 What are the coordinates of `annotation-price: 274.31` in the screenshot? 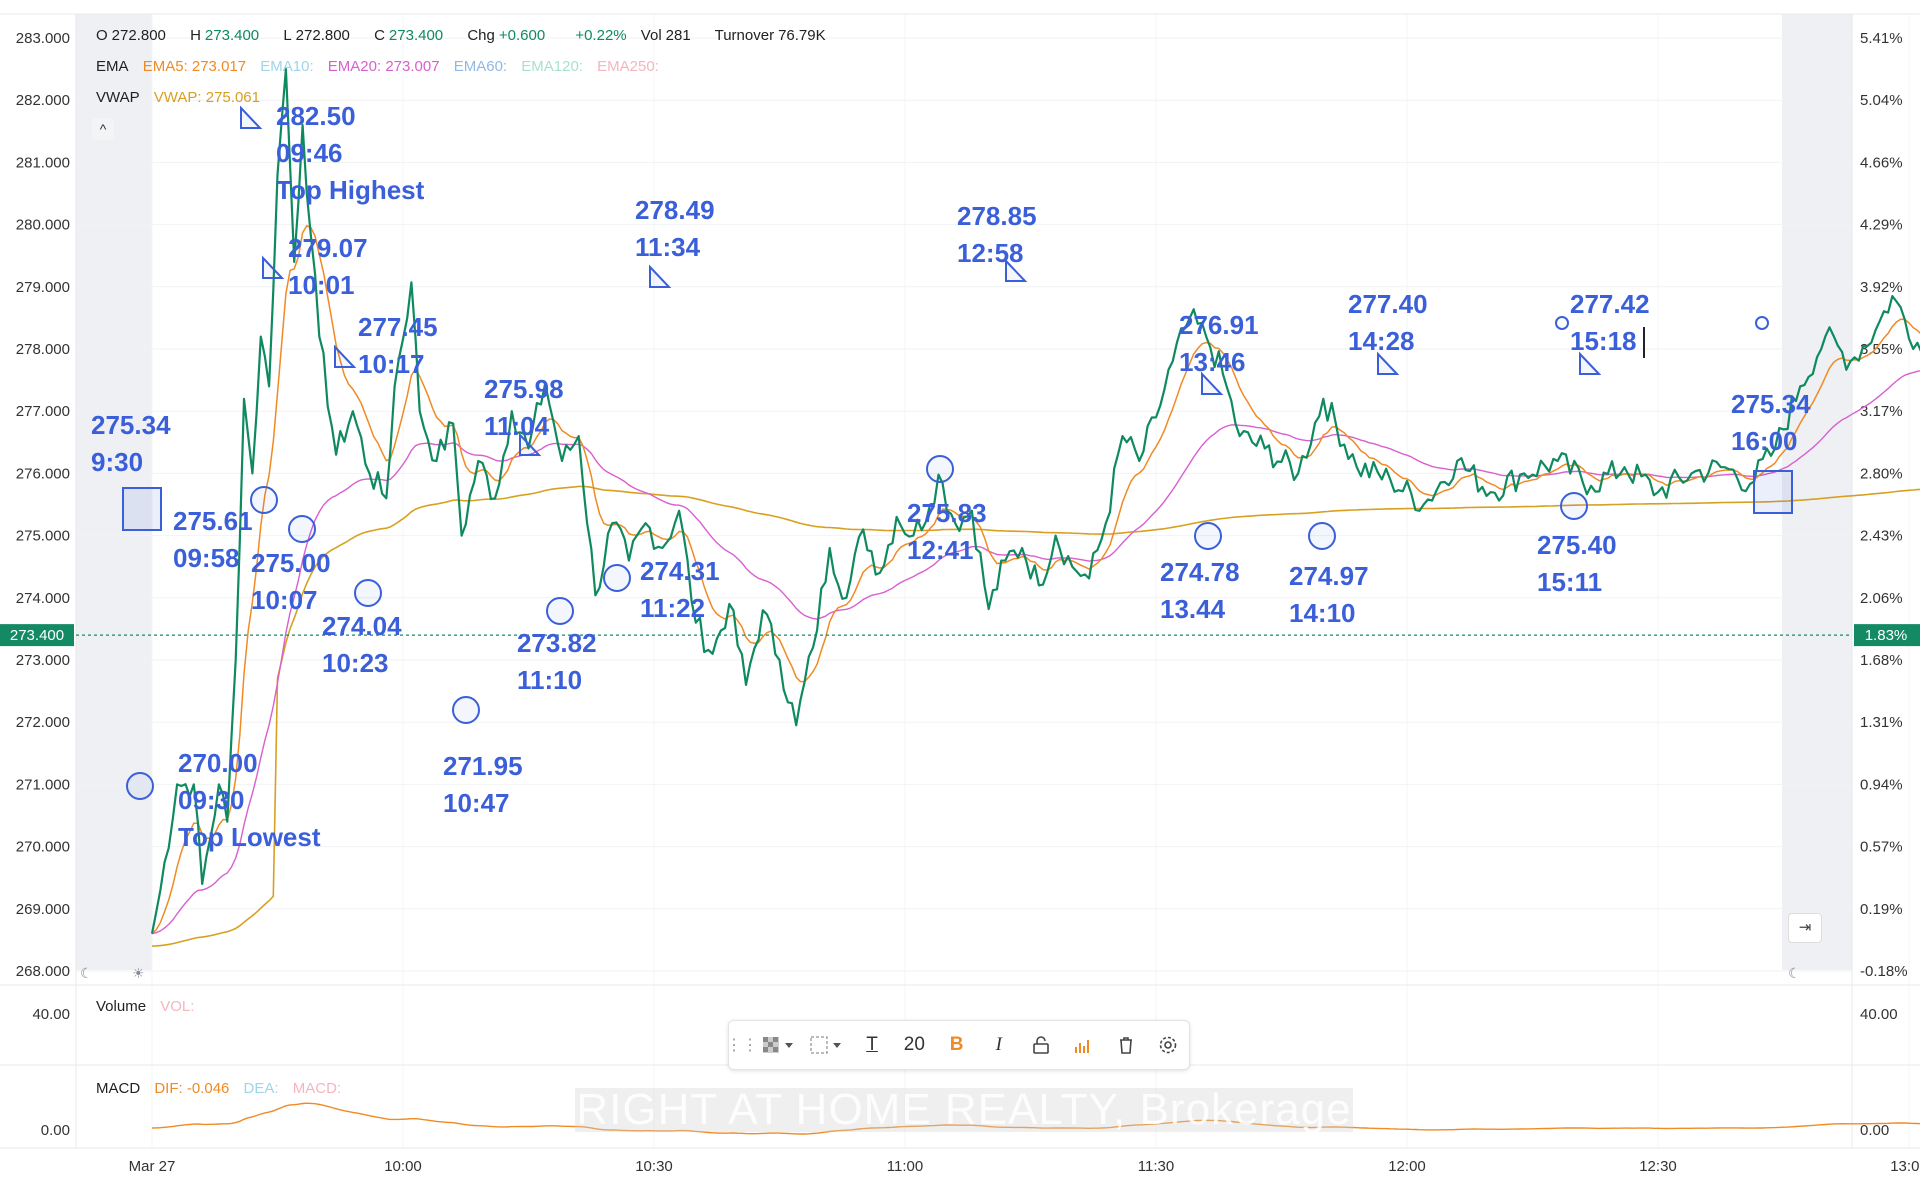 It's located at (680, 571).